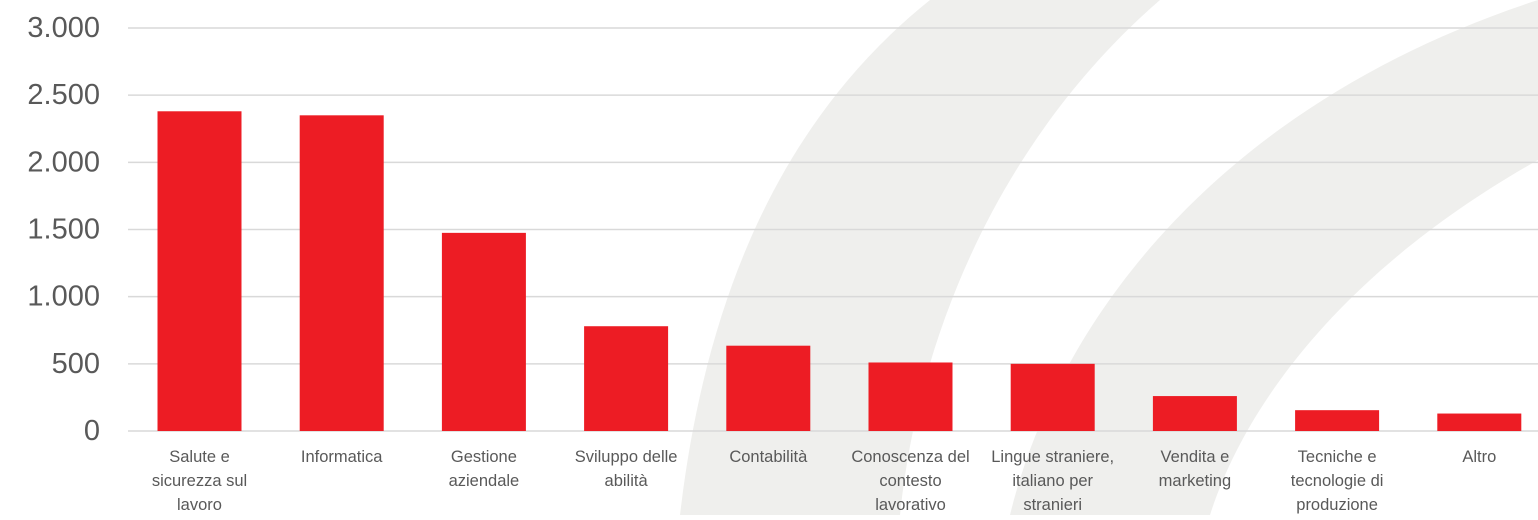 Image resolution: width=1538 pixels, height=520 pixels. I want to click on y-tick-label: 2.000, so click(63, 162).